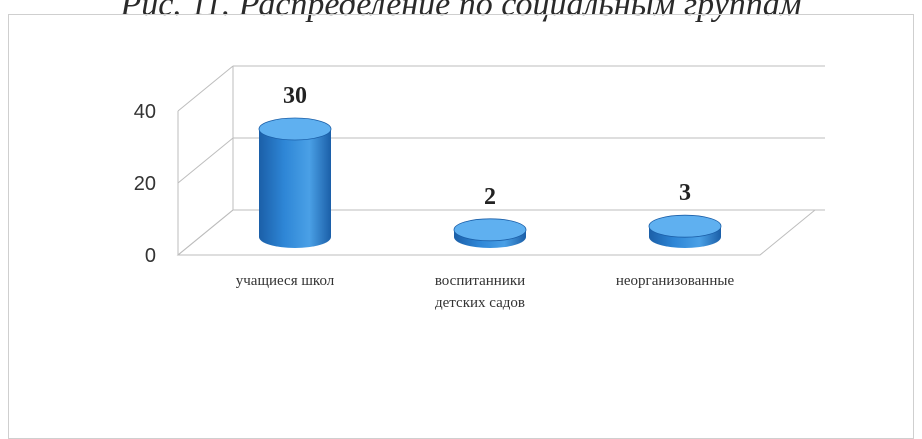  I want to click on data-label: 2, so click(490, 197).